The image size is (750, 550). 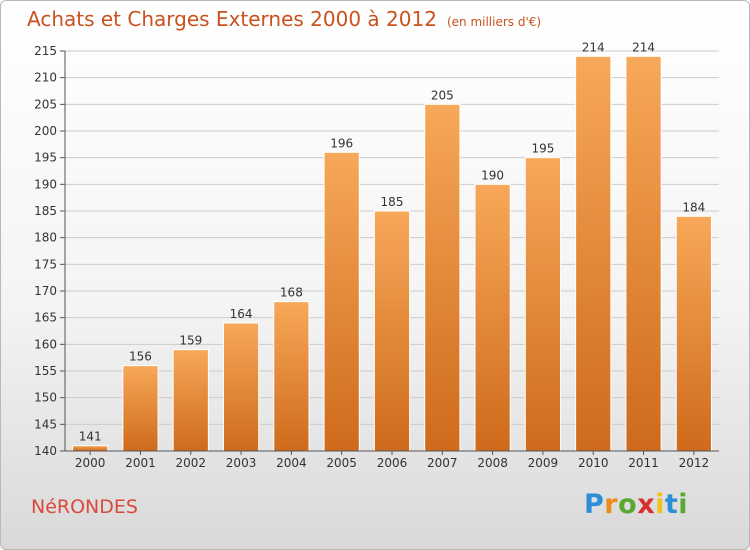 What do you see at coordinates (593, 463) in the screenshot?
I see `x-tick-label-2010: 2010` at bounding box center [593, 463].